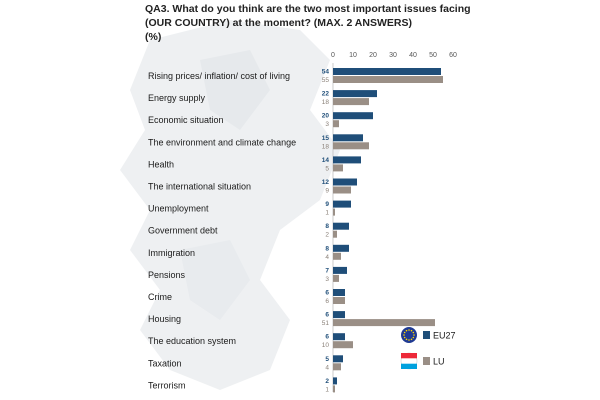 The image size is (600, 400). What do you see at coordinates (326, 116) in the screenshot?
I see `value-label-eu27: 20` at bounding box center [326, 116].